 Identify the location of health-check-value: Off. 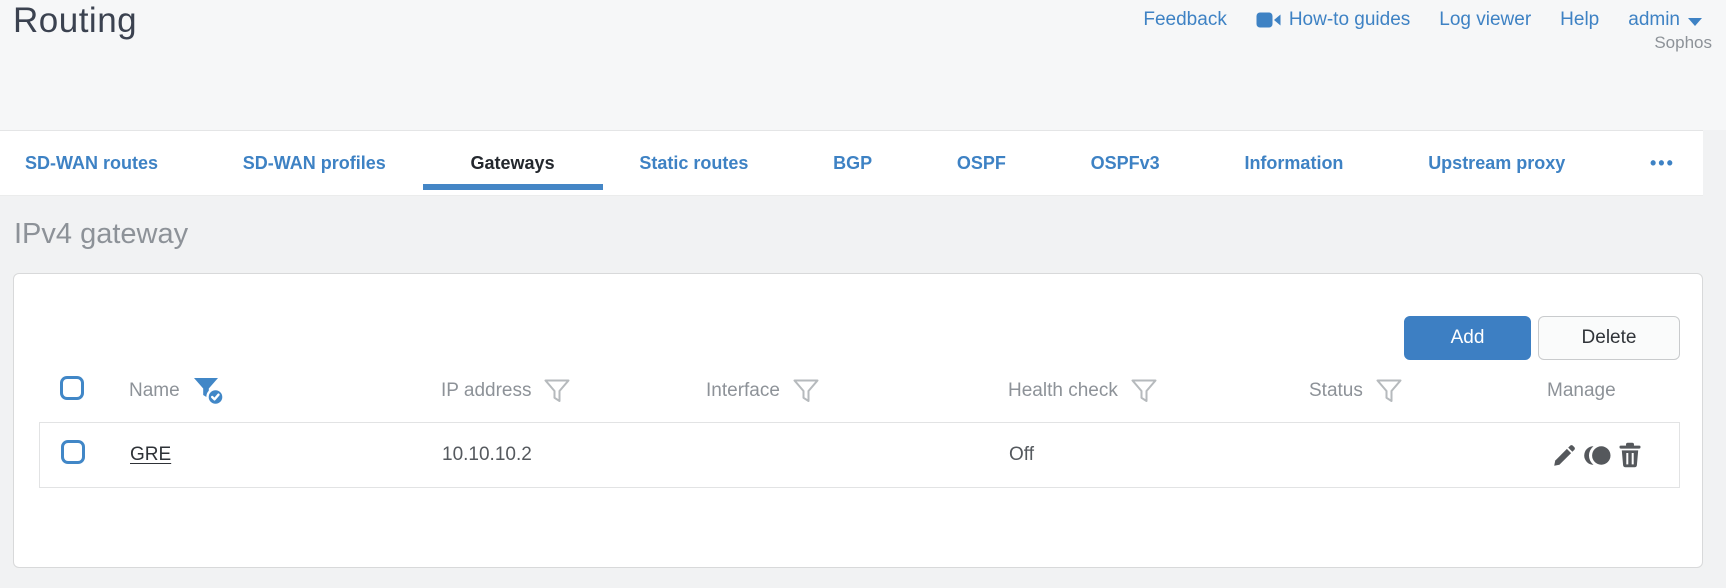
(1021, 454).